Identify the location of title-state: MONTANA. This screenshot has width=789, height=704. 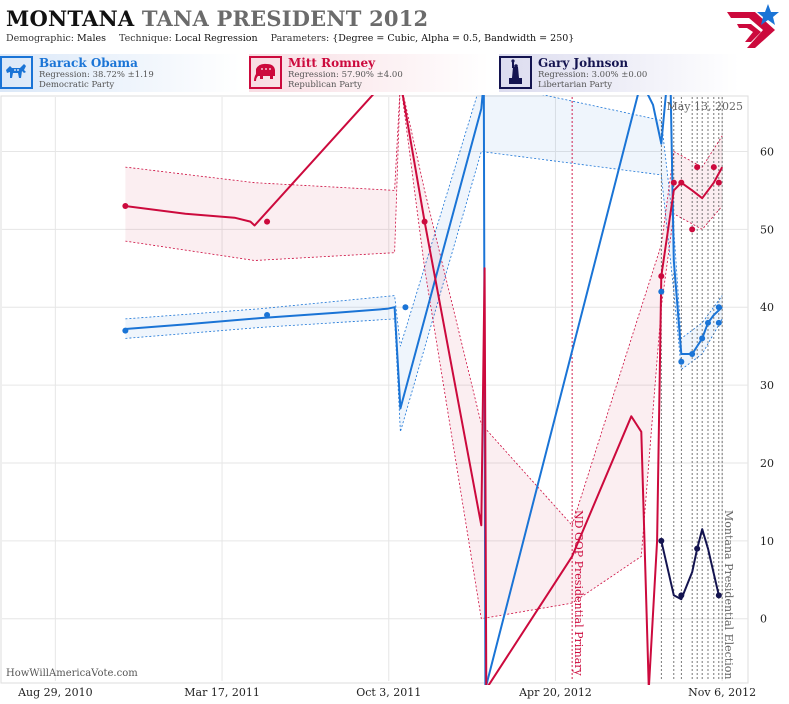
(70, 18).